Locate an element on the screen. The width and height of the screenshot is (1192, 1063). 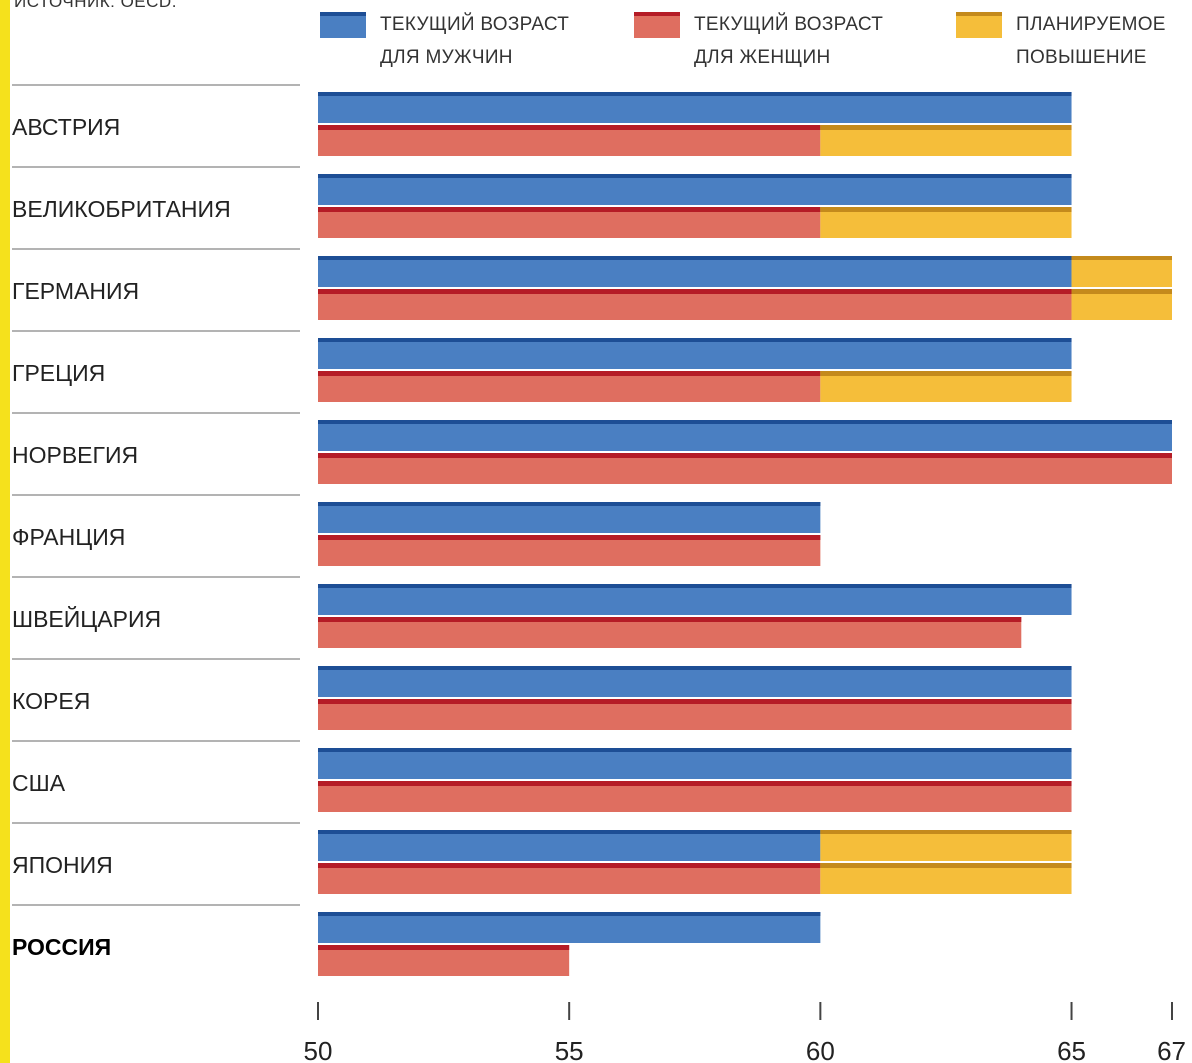
legend-swatch-women is located at coordinates (657, 25).